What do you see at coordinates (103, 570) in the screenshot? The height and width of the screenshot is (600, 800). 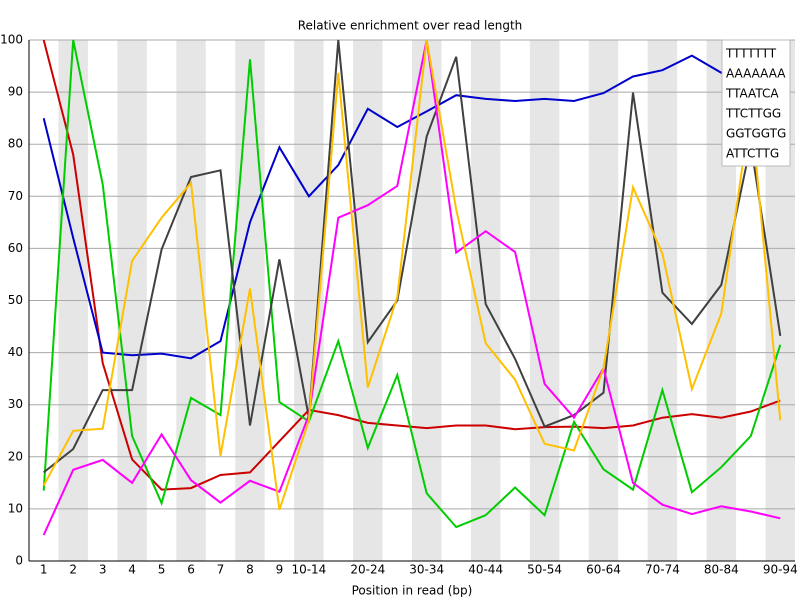 I see `x-tick-label: 3` at bounding box center [103, 570].